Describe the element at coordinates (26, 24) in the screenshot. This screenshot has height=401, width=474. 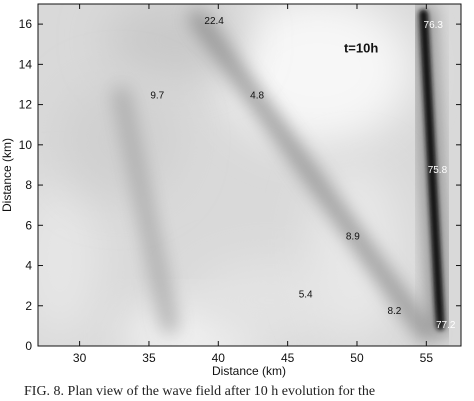
I see `y-tick-label: 16` at that location.